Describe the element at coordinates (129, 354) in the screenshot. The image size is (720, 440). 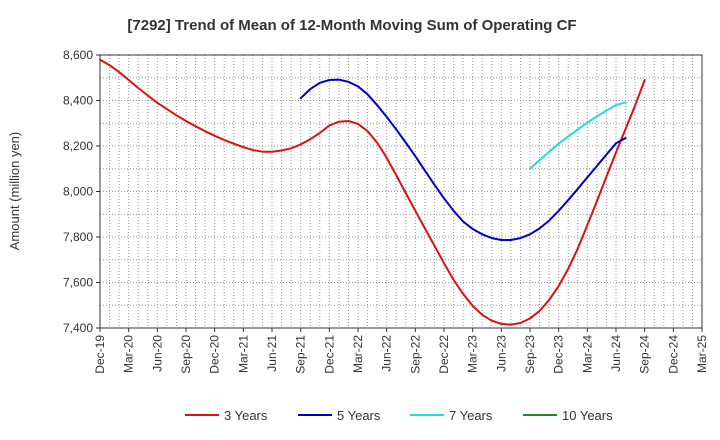
I see `x-tick-label: Mar-20` at that location.